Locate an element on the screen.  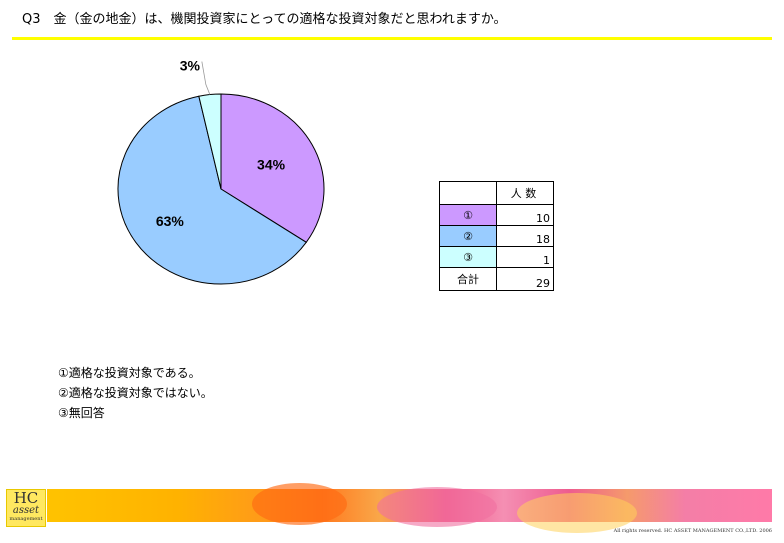
table-total-row: 合計 29 is located at coordinates (496, 279).